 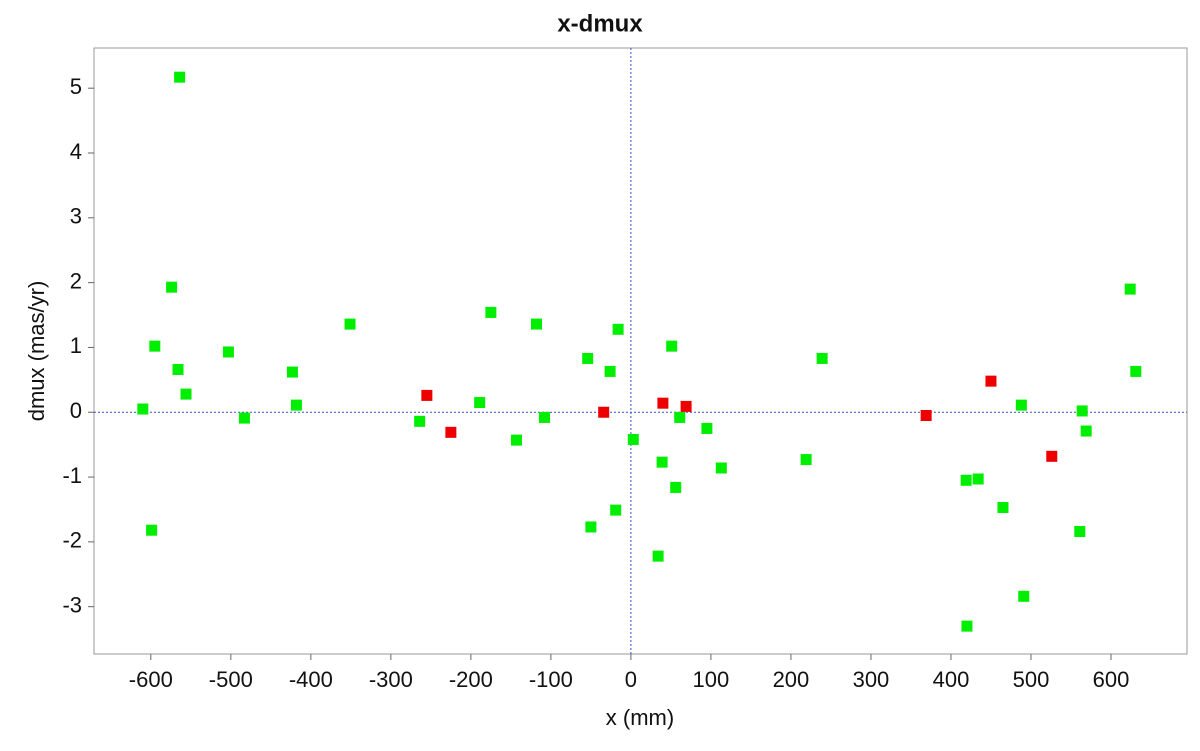 What do you see at coordinates (76, 345) in the screenshot?
I see `y-tick-label: 1` at bounding box center [76, 345].